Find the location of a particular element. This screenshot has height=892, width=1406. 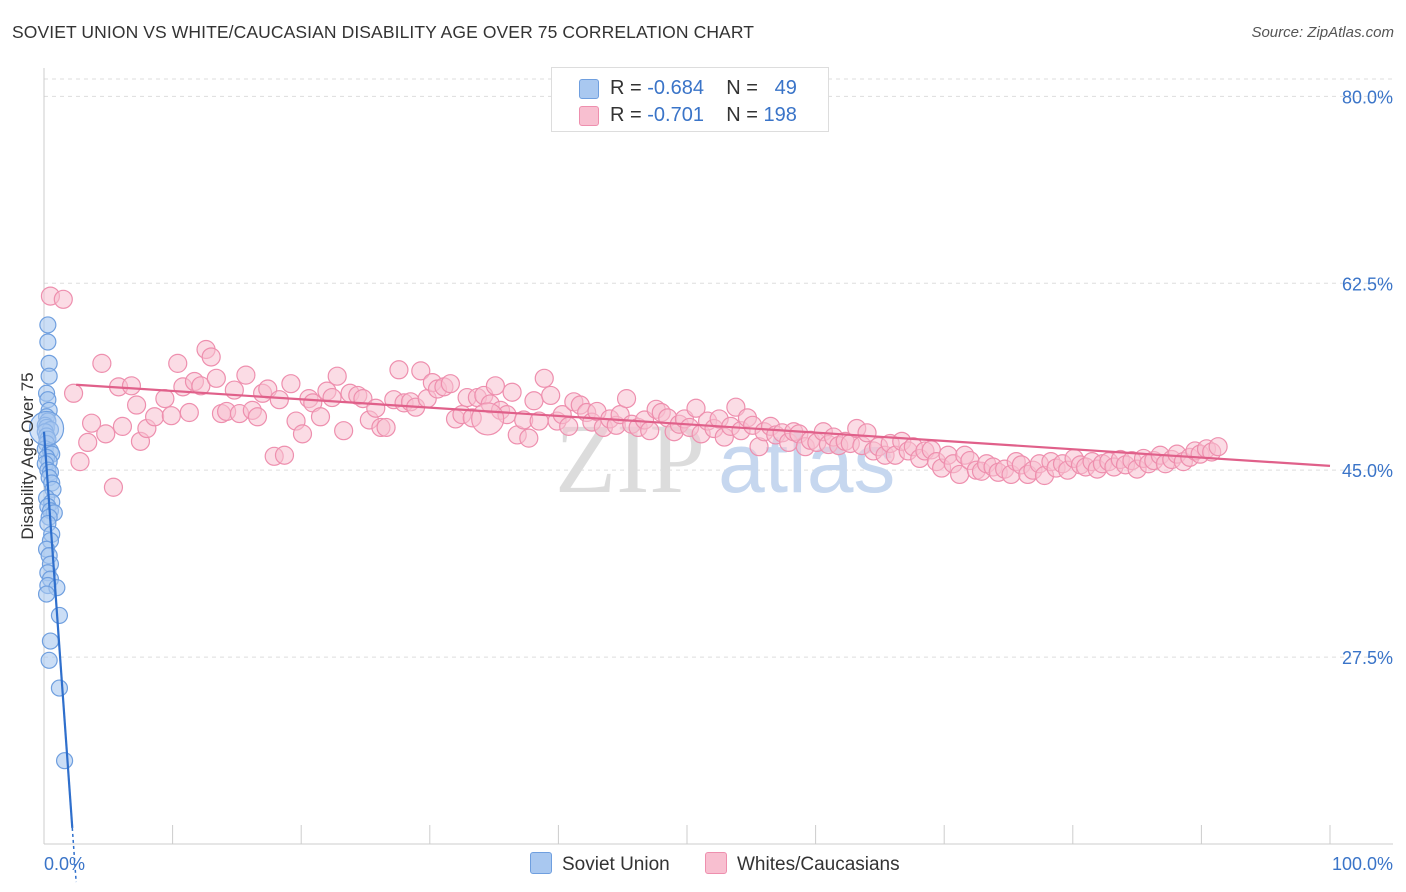

source-label: Source: ZipAtlas.com is located at coordinates (1322, 32).